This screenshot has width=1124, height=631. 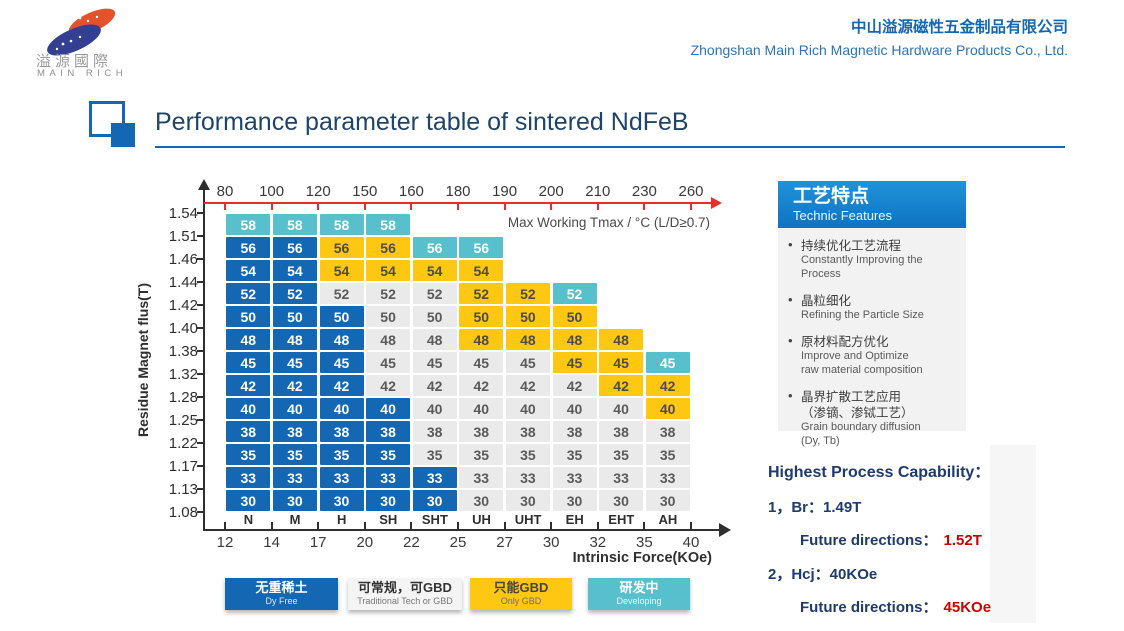 I want to click on left-axis-tick-label: 1.46, so click(x=183, y=259).